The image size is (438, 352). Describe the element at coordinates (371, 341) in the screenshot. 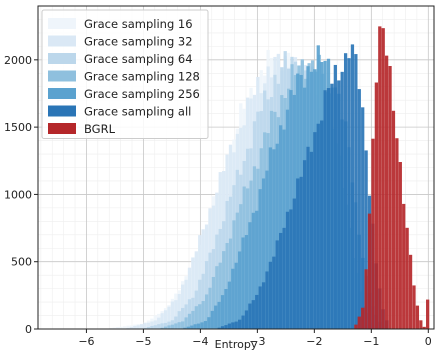

I see `x-tick-label: −1` at that location.